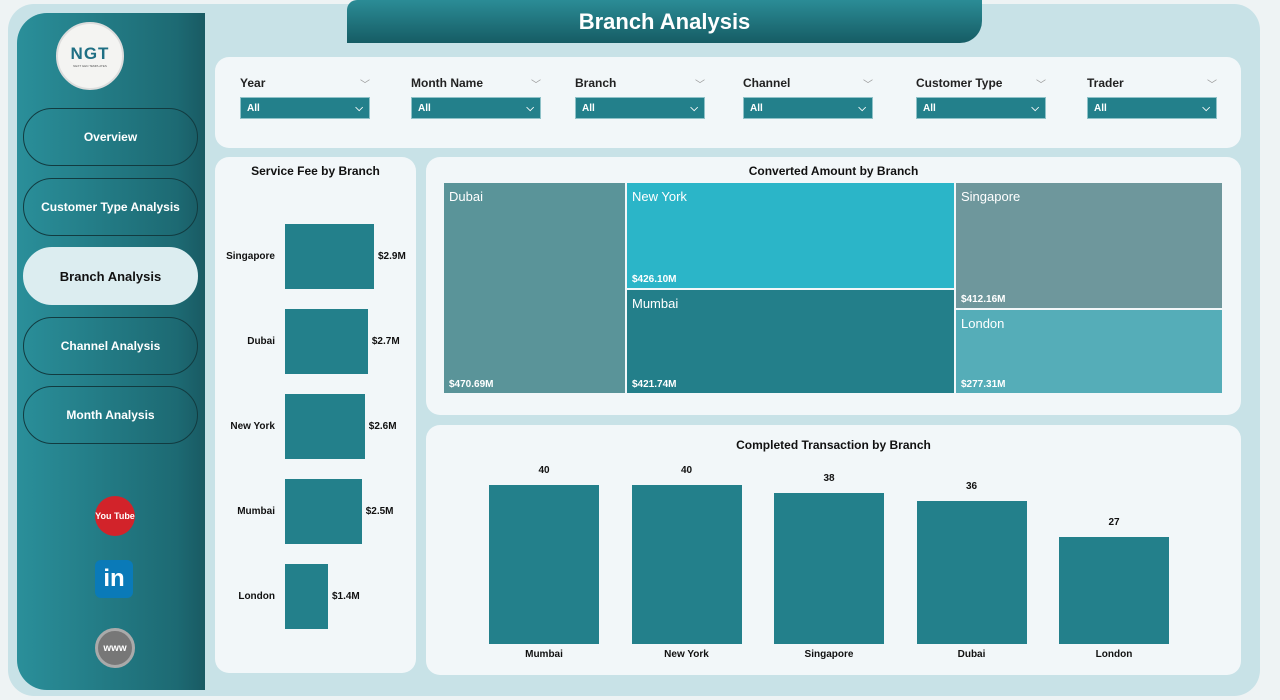 The image size is (1280, 700). Describe the element at coordinates (983, 384) in the screenshot. I see `treemap-tile-value: $277.31M` at that location.